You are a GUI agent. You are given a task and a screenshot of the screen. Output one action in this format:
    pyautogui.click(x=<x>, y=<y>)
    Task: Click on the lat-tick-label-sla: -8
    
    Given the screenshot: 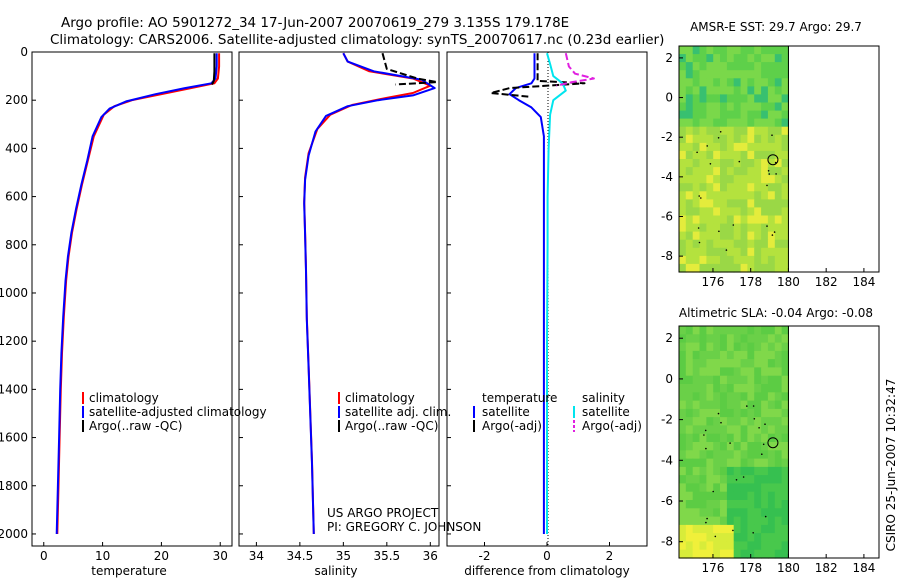 What is the action you would take?
    pyautogui.click(x=667, y=542)
    